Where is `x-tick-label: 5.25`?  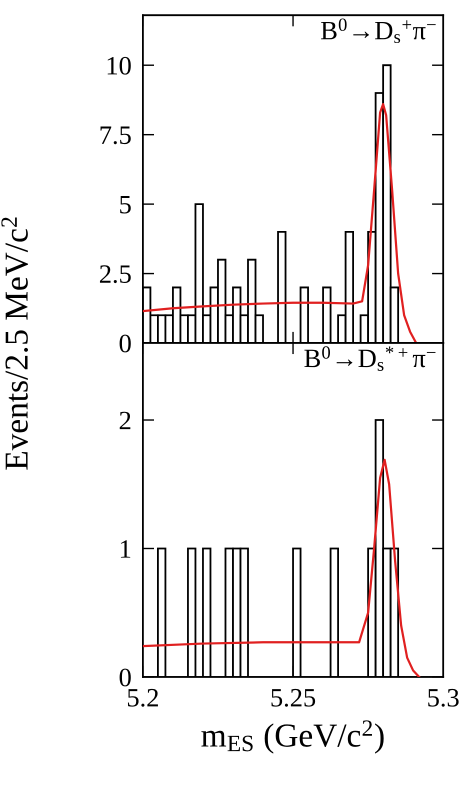 x-tick-label: 5.25 is located at coordinates (293, 697).